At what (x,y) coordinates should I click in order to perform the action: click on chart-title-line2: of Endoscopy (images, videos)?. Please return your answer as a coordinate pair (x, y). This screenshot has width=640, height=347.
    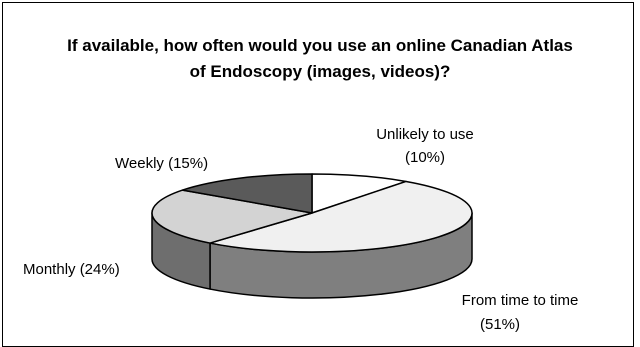
    Looking at the image, I should click on (320, 71).